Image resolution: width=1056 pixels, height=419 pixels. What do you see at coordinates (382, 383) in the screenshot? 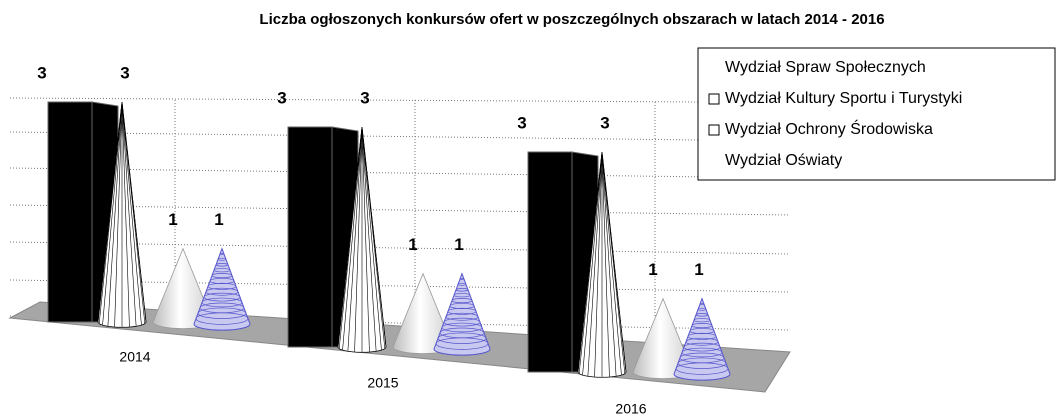
I see `x-tick-label: 2015` at bounding box center [382, 383].